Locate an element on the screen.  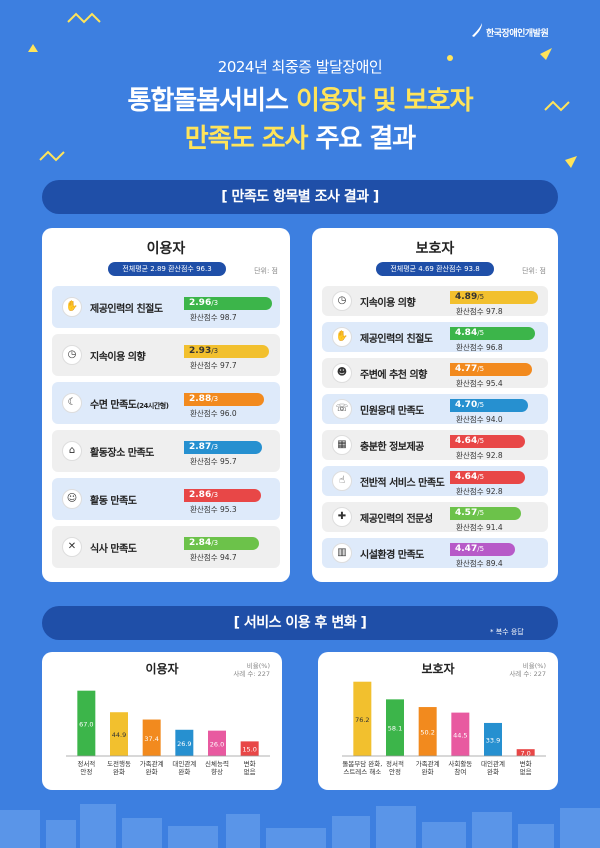
building-icon: ▥ is located at coordinates (342, 553).